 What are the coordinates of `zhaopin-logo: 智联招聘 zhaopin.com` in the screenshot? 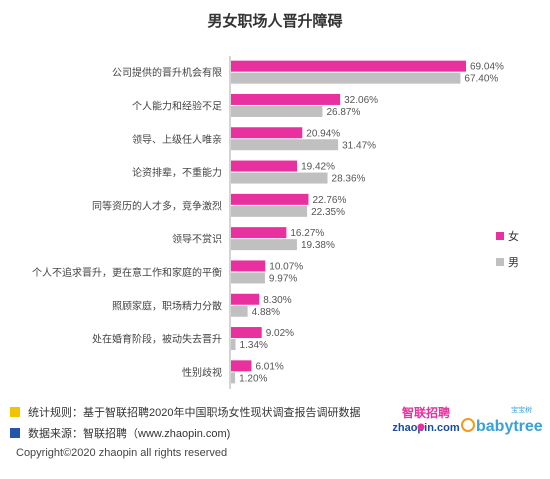 It's located at (425, 419).